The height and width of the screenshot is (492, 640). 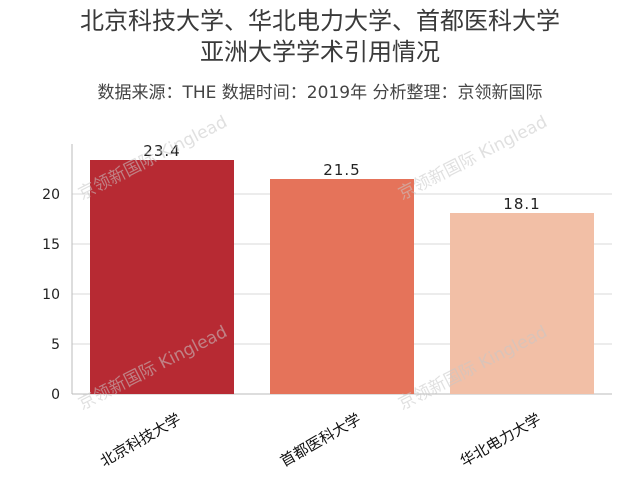 I want to click on chart-title-line-2: 亚洲大学学术引用情况, so click(x=320, y=52).